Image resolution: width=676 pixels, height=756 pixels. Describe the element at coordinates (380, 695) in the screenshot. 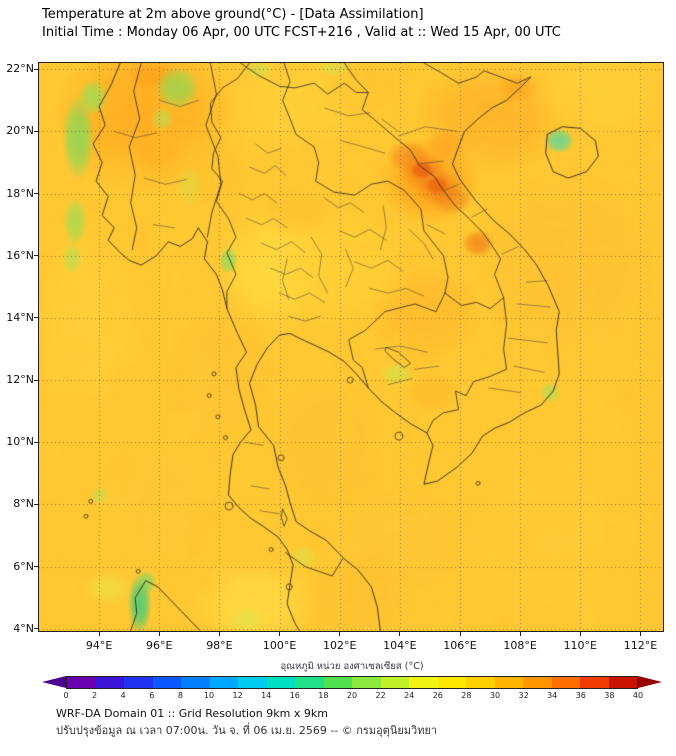

I see `colorbar-tick-label: 22` at that location.